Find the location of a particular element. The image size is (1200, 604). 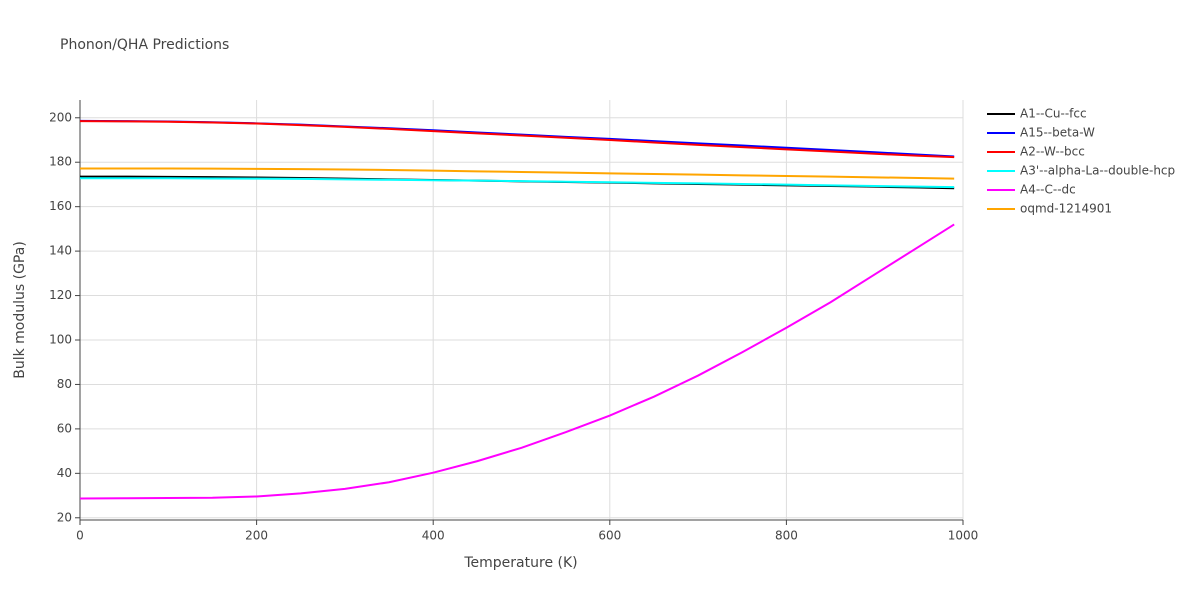

legend-label: A2--W--bcc is located at coordinates (1052, 152).